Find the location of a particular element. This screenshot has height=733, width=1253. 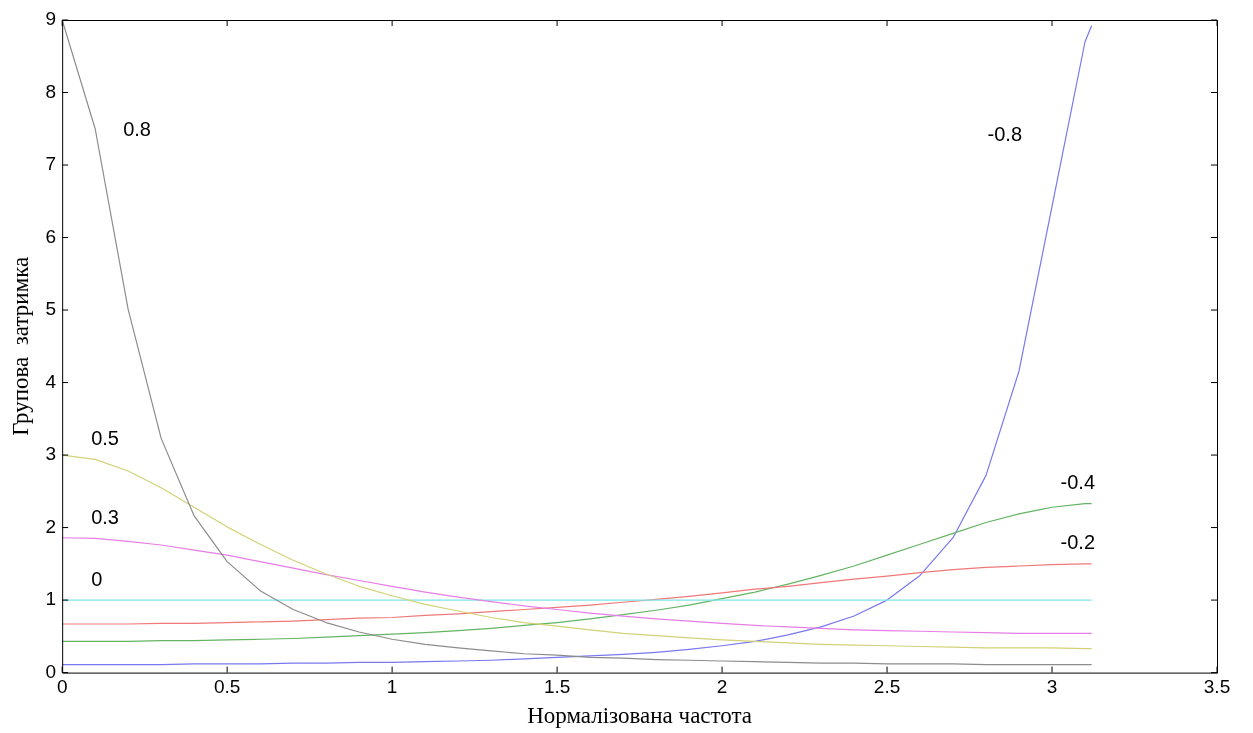

y-axis-title: Групова затримка is located at coordinates (20, 346).